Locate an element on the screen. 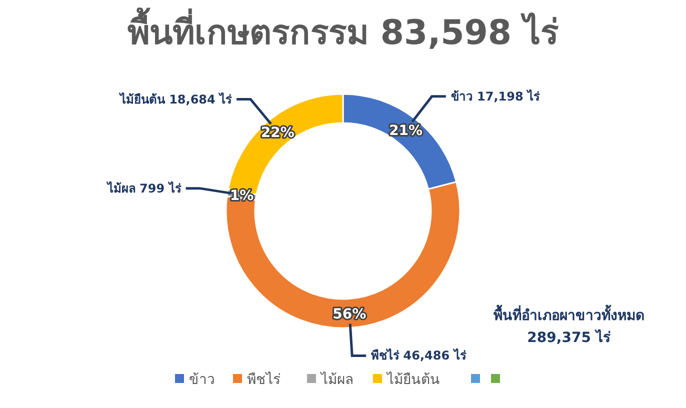  text: พื้นที่อำเภอผาขาวทั้งหมด 289,375 ไร่ is located at coordinates (569, 325).